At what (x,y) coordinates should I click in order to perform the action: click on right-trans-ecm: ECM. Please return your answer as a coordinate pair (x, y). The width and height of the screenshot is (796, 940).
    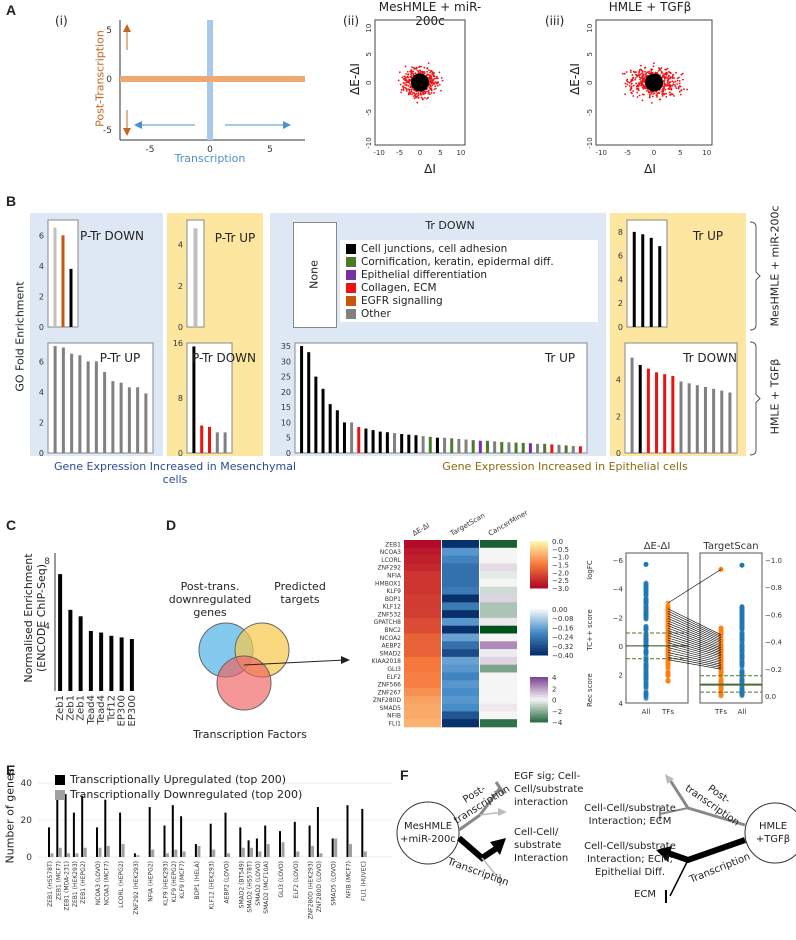
    Looking at the image, I should click on (645, 894).